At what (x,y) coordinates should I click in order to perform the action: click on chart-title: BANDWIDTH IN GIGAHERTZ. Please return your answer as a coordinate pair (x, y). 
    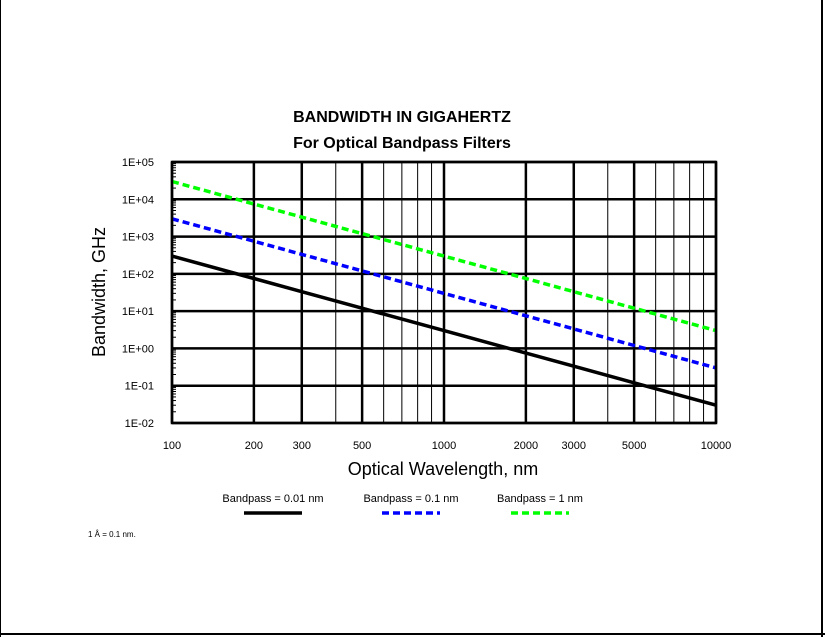
    Looking at the image, I should click on (402, 117).